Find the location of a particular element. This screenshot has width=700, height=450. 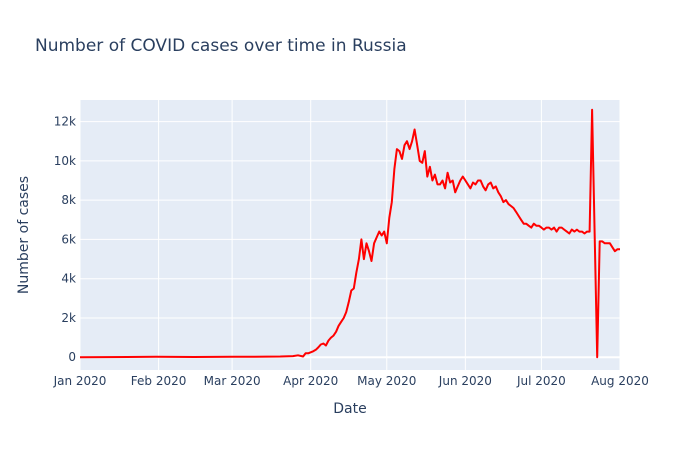

x-tick-label: Jun 2020 is located at coordinates (465, 381).